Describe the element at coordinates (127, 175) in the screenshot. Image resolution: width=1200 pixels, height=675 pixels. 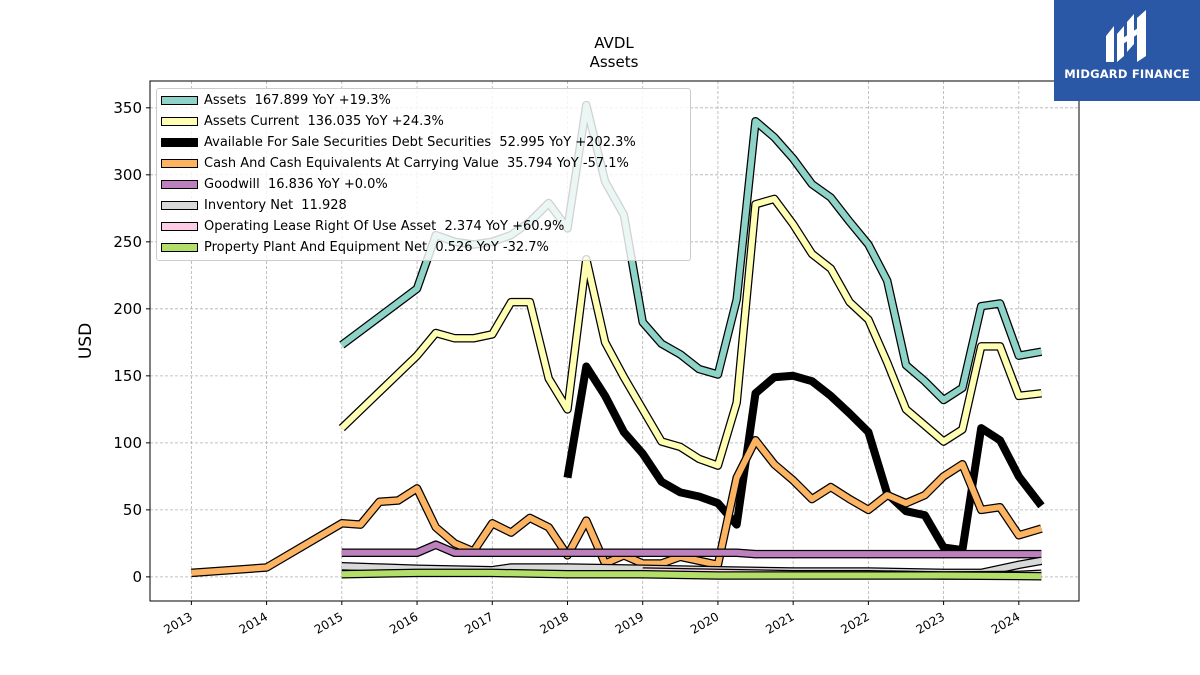
I see `y-tick-label: 300` at that location.